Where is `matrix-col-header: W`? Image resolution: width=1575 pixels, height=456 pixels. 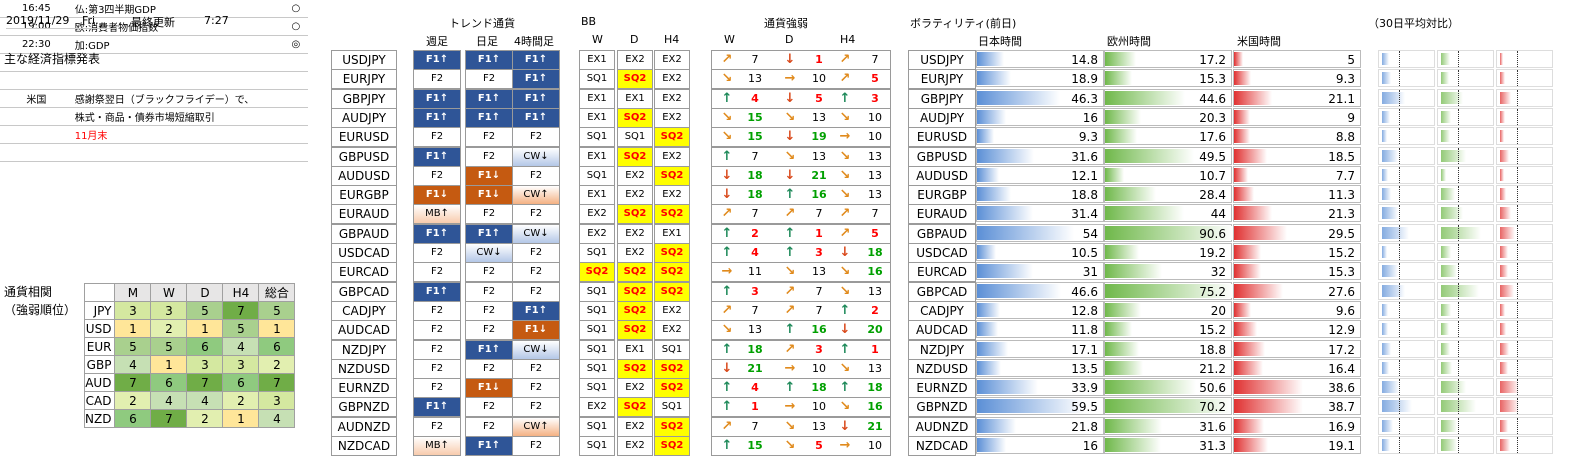 matrix-col-header: W is located at coordinates (169, 292).